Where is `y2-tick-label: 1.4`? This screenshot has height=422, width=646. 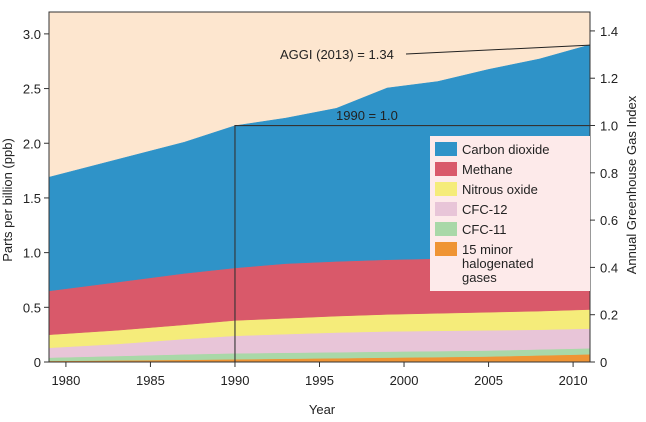 y2-tick-label: 1.4 is located at coordinates (609, 31).